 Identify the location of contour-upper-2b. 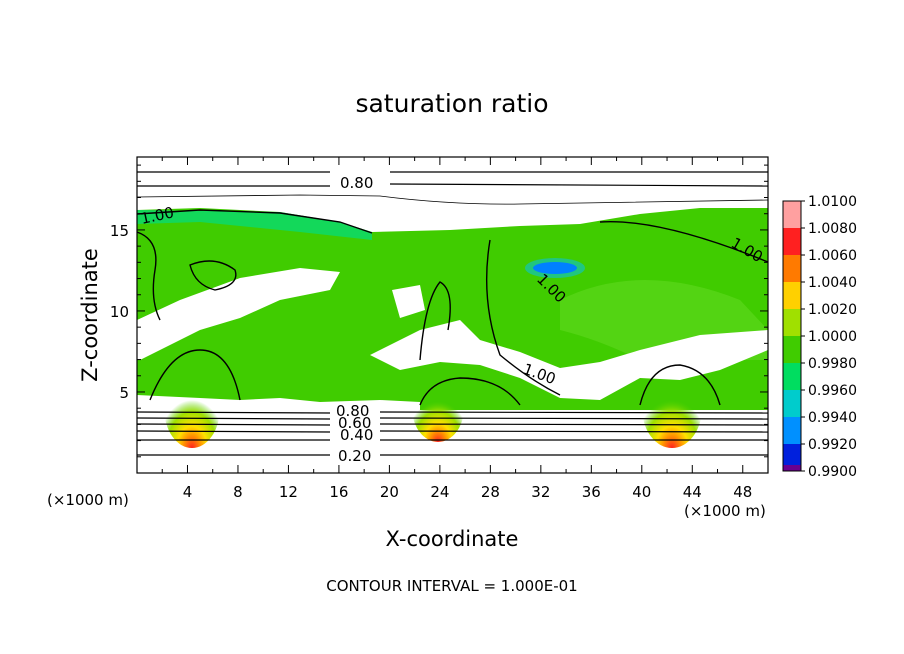
(579, 185).